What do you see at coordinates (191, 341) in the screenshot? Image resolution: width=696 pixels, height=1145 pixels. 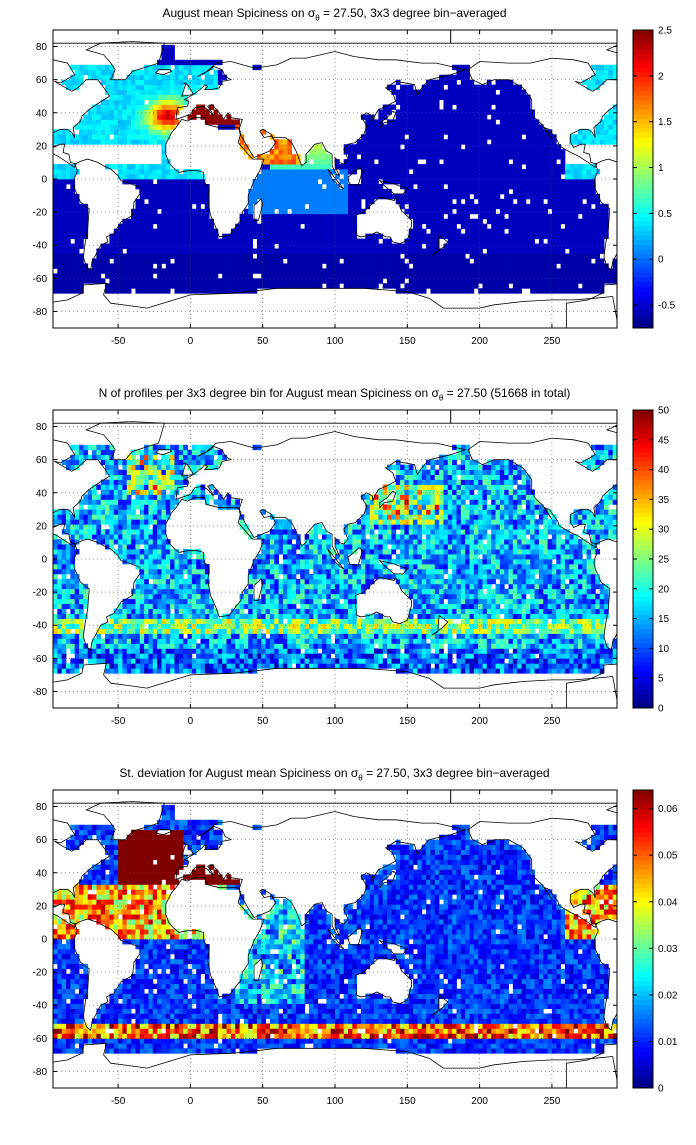 I see `x-tick-label: 0` at bounding box center [191, 341].